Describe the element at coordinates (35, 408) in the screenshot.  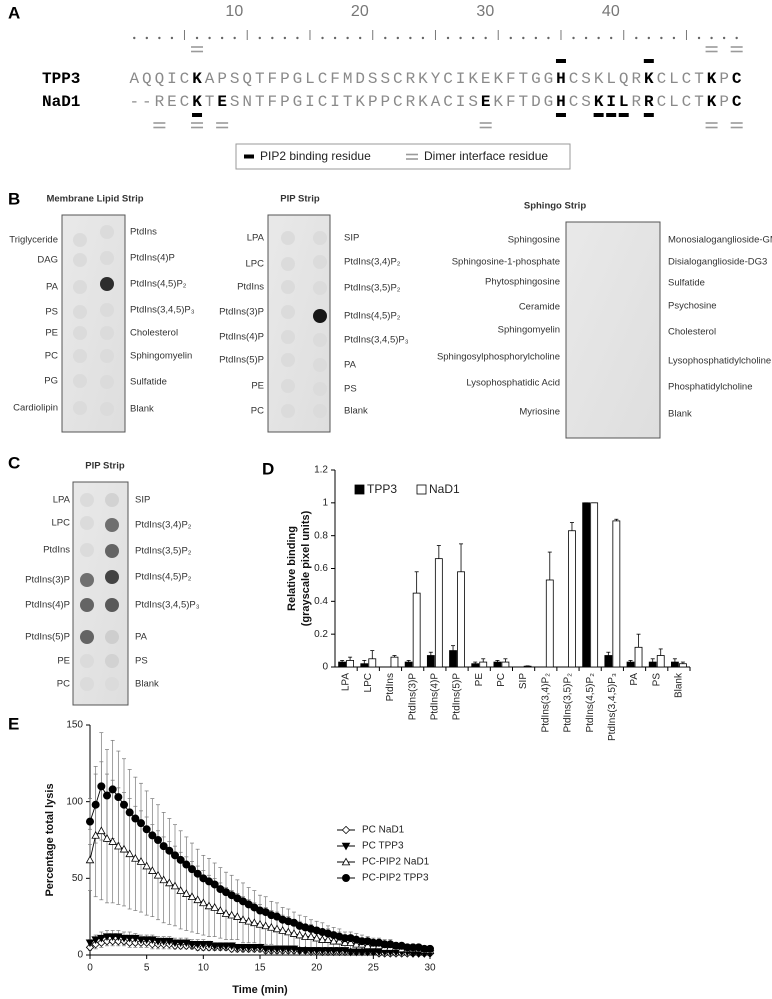
I see `strip-label: Cardiolipin` at that location.